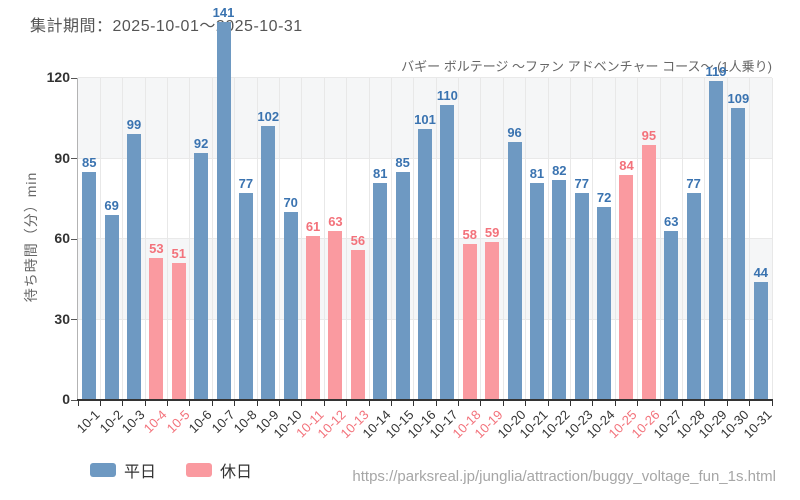 Image resolution: width=800 pixels, height=500 pixels. I want to click on bar-label-10-12: 63, so click(335, 221).